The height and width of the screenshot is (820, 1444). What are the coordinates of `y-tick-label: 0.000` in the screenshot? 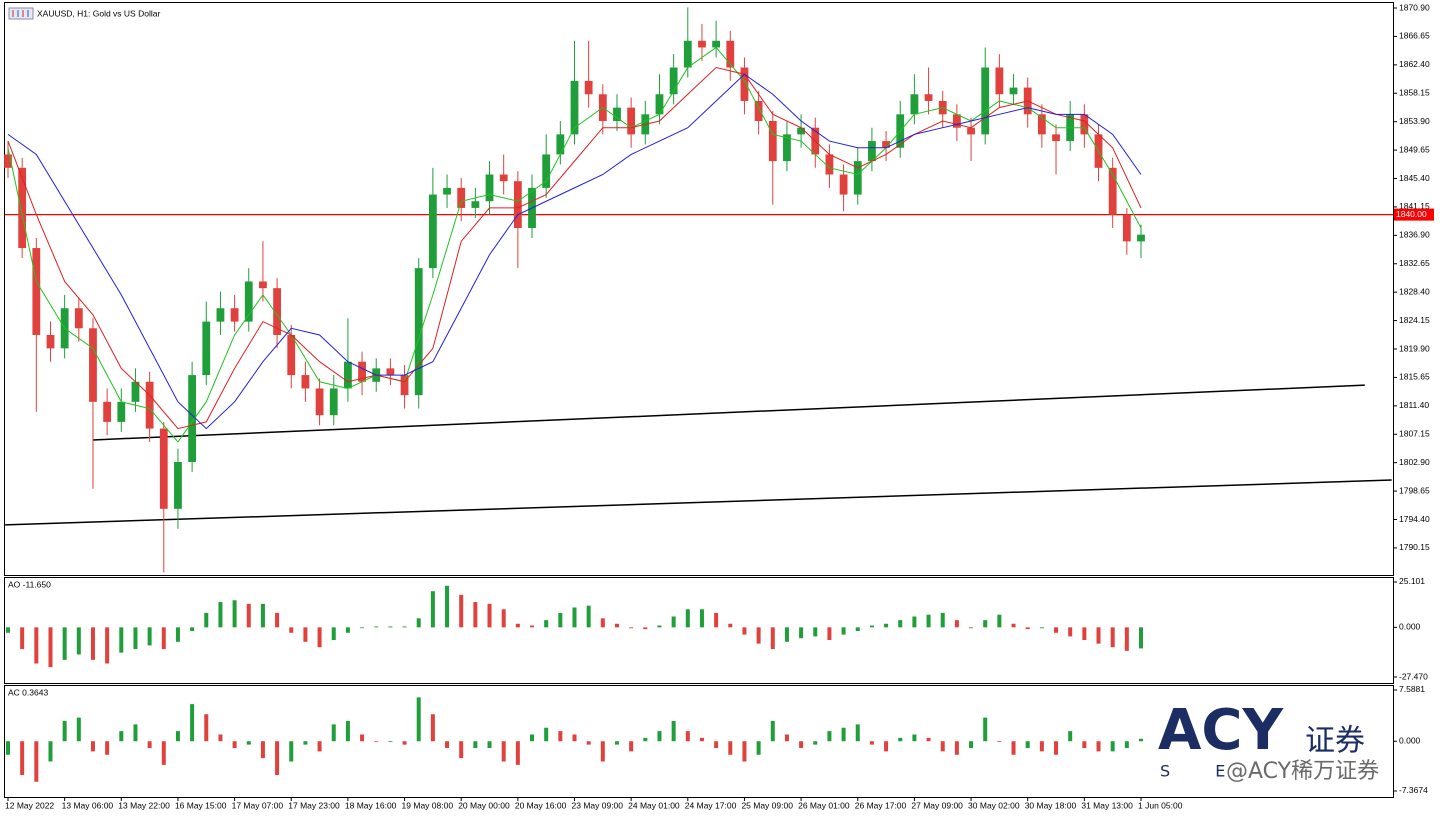 It's located at (1410, 740).